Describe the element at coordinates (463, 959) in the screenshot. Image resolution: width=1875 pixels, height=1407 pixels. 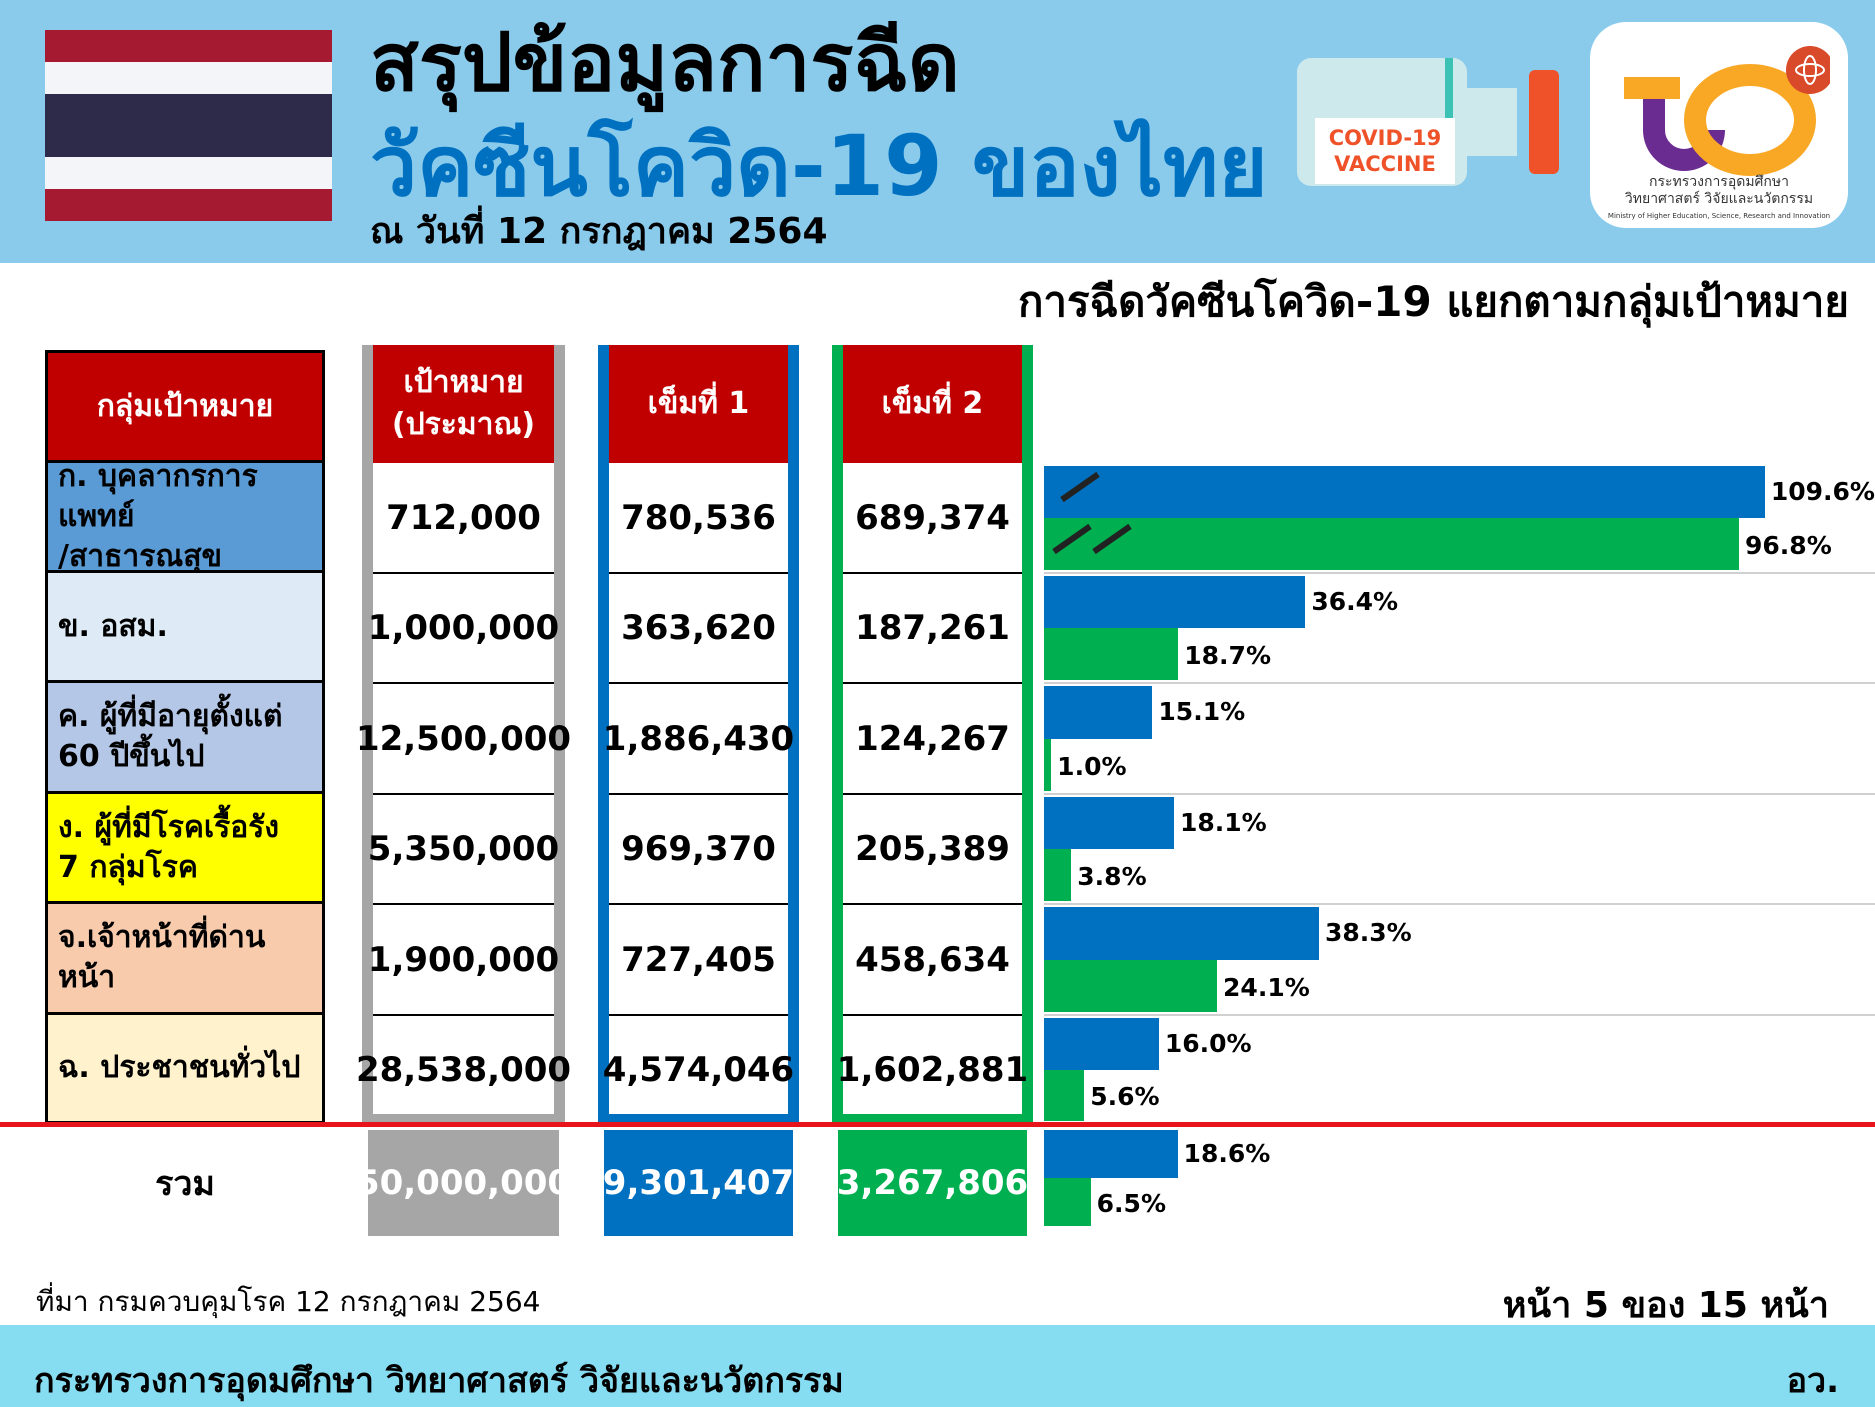
I see `cell-target: 1,900,000` at that location.